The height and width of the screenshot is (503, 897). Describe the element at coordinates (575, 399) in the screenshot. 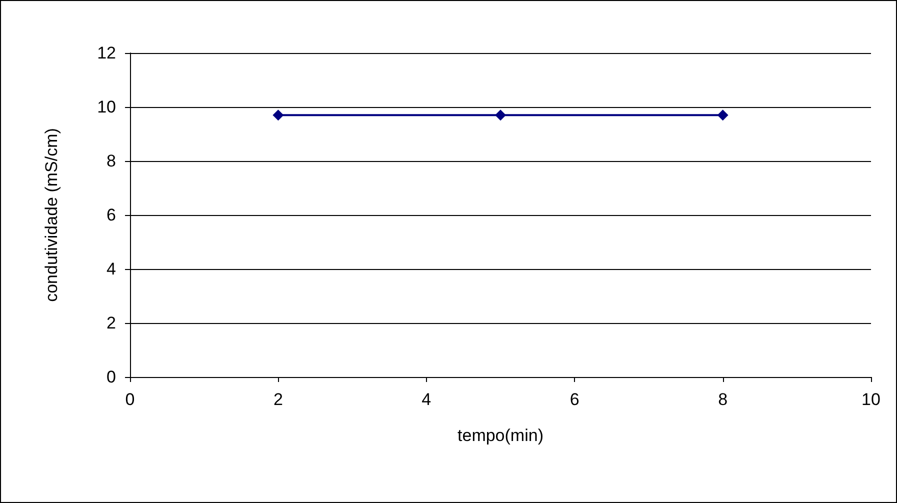

I see `x-tick-label: 6` at that location.